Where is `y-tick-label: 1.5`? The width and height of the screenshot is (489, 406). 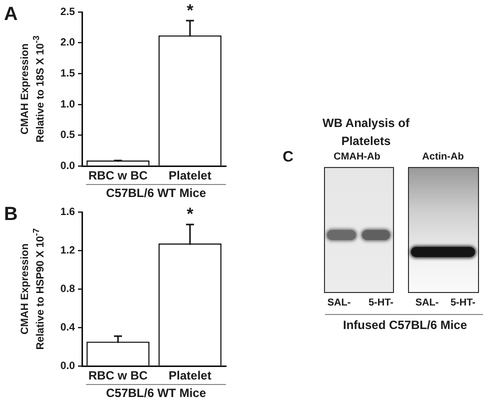 y-tick-label: 1.5 is located at coordinates (68, 73).